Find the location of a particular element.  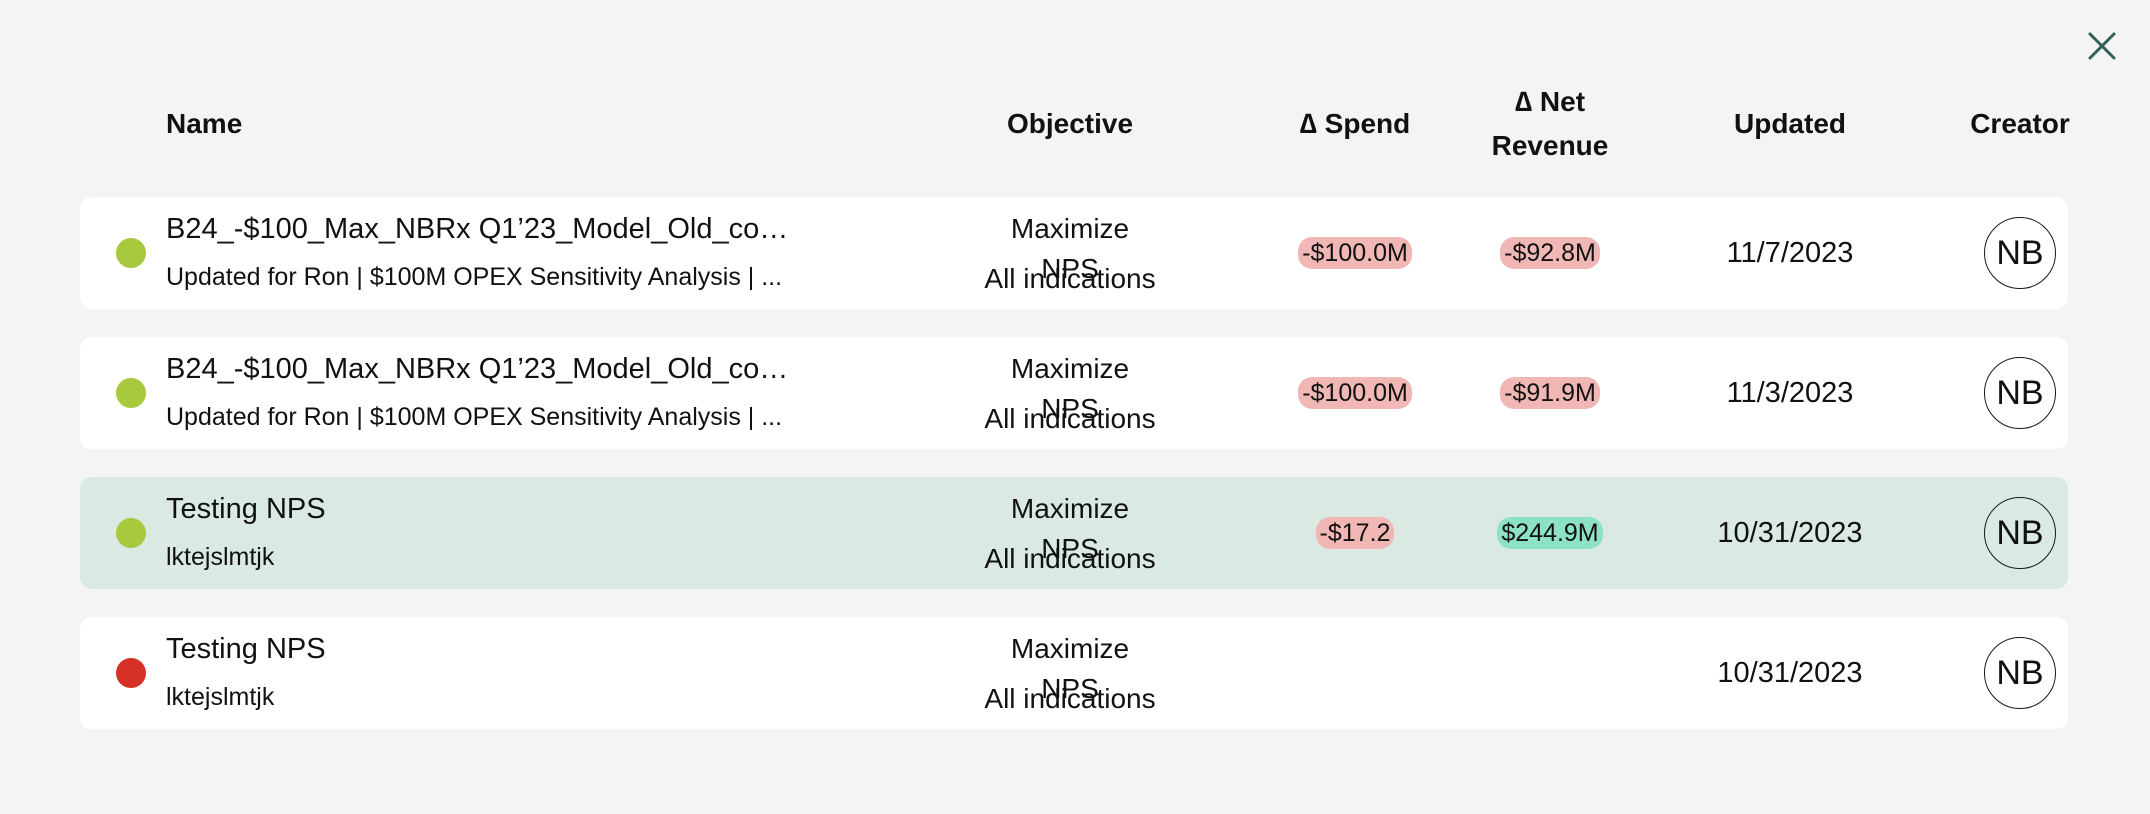

spend-cell: -$17.2 is located at coordinates (1355, 533).